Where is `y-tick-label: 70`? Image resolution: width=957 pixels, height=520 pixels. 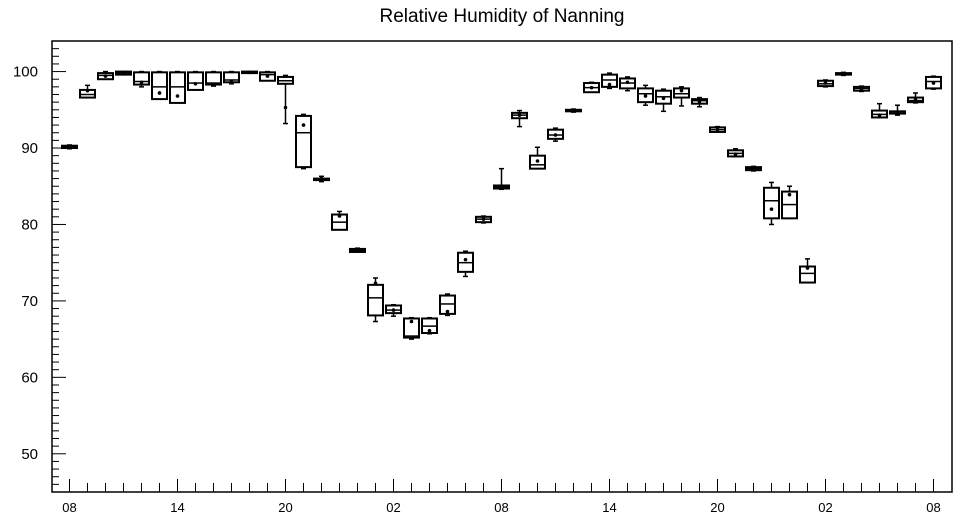 y-tick-label: 70 is located at coordinates (29, 301).